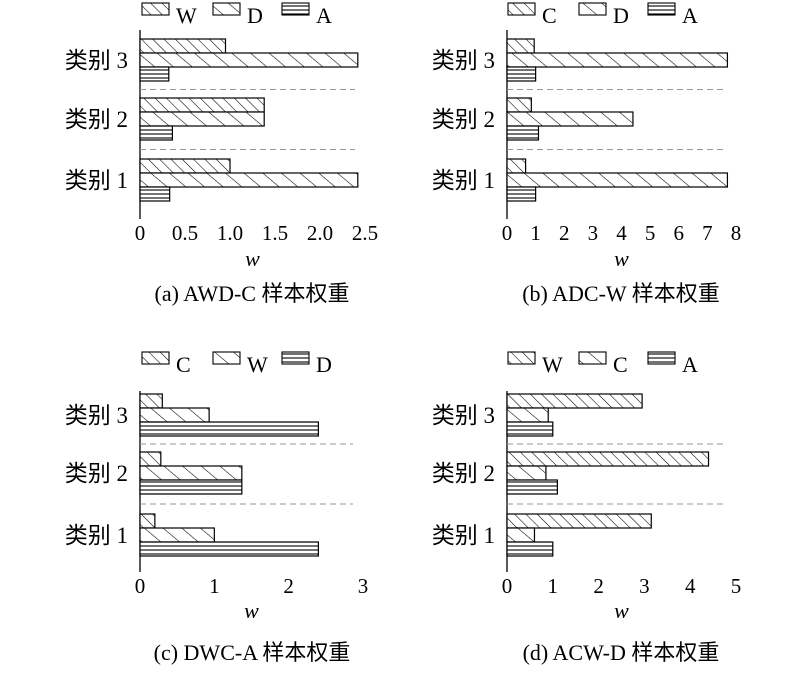 This screenshot has height=673, width=800. I want to click on x-tick-label: 1.5, so click(275, 233).